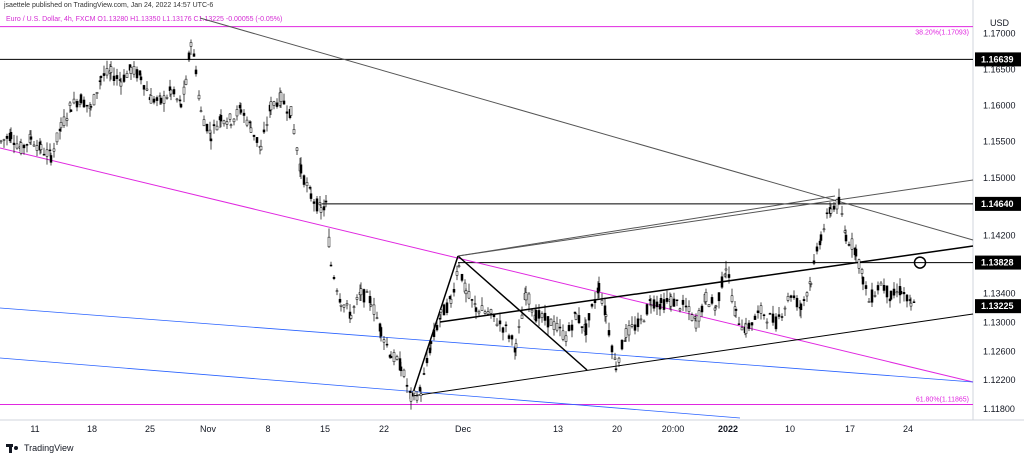 This screenshot has width=1024, height=458. What do you see at coordinates (998, 203) in the screenshot?
I see `price-badge: 1.14640` at bounding box center [998, 203].